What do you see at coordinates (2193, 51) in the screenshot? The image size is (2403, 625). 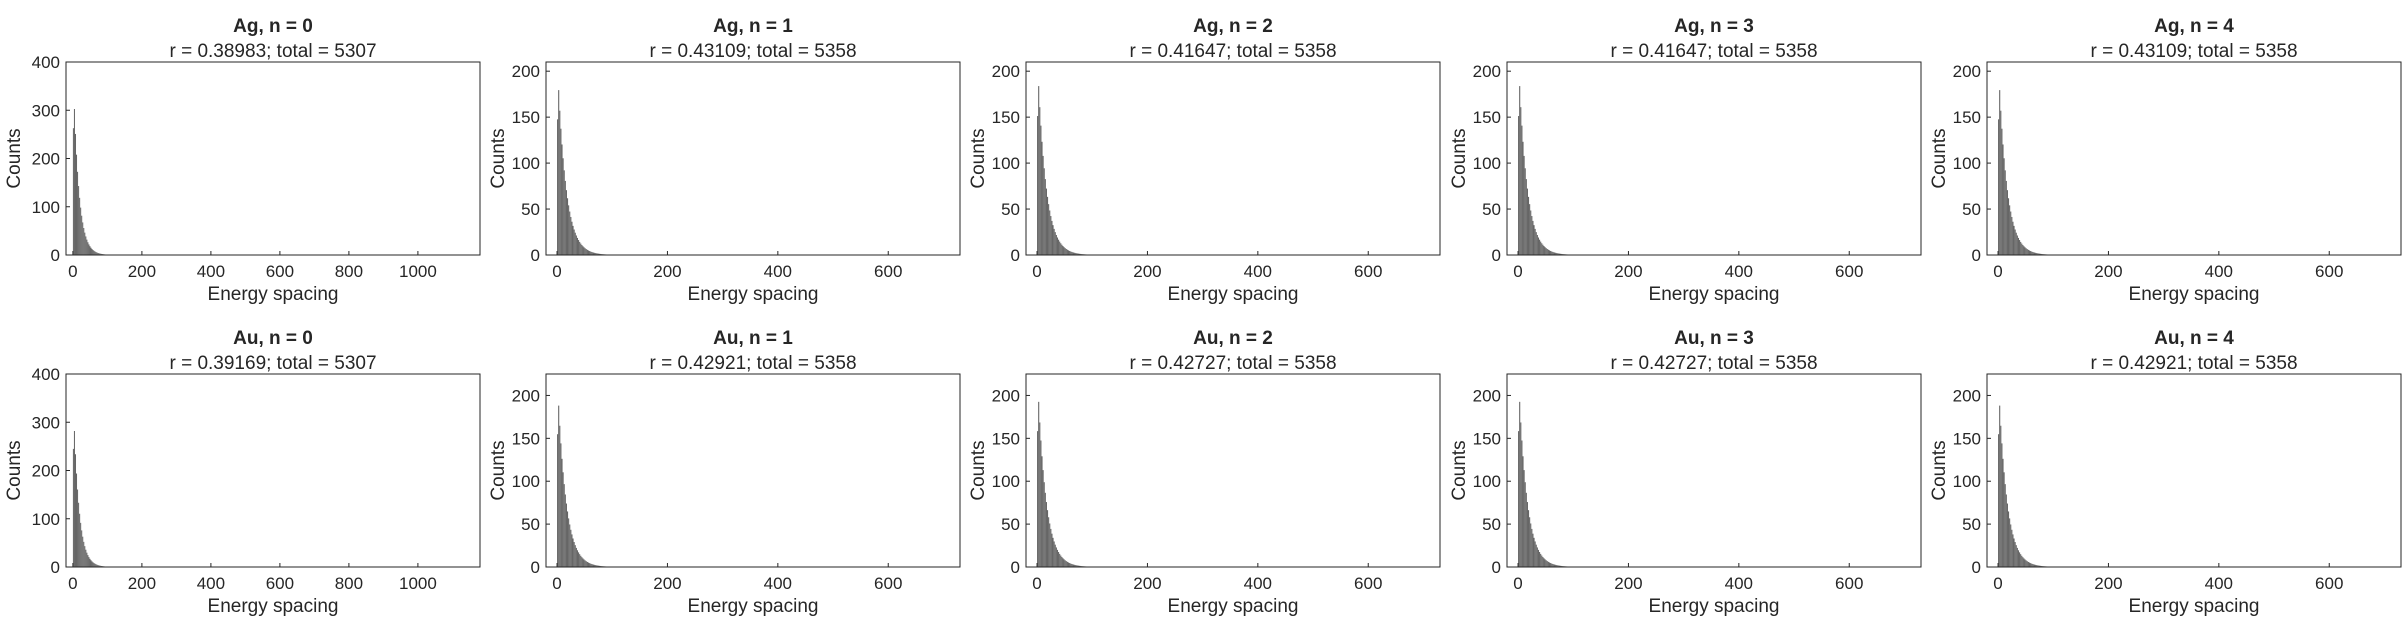 I see `chart-subtitle: r = 0.43109; total = 5358` at bounding box center [2193, 51].